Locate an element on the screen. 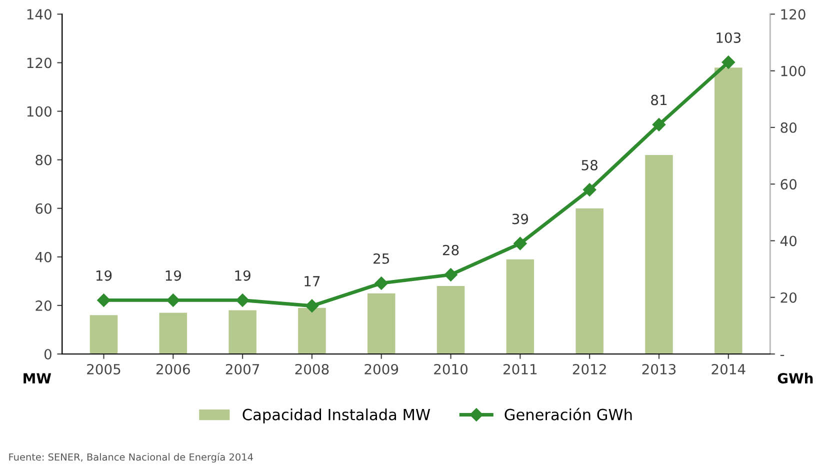  data-label: 28 is located at coordinates (450, 250).